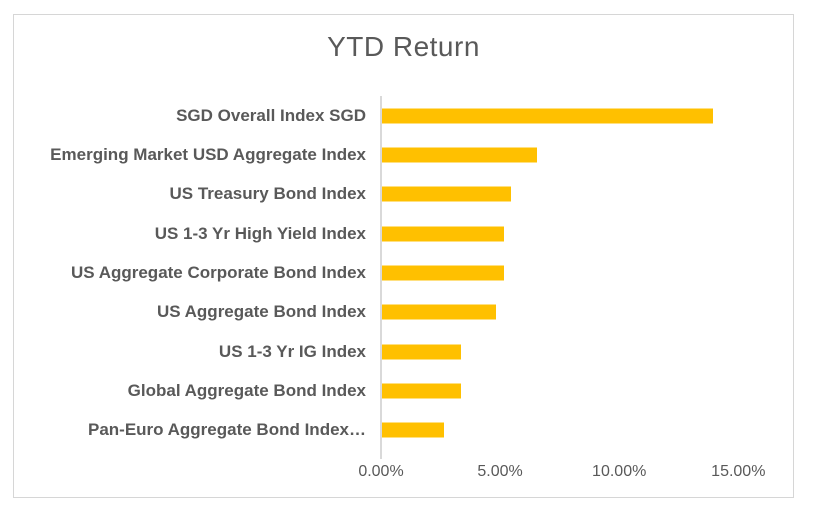 The width and height of the screenshot is (814, 517). I want to click on category-axis-line, so click(381, 273).